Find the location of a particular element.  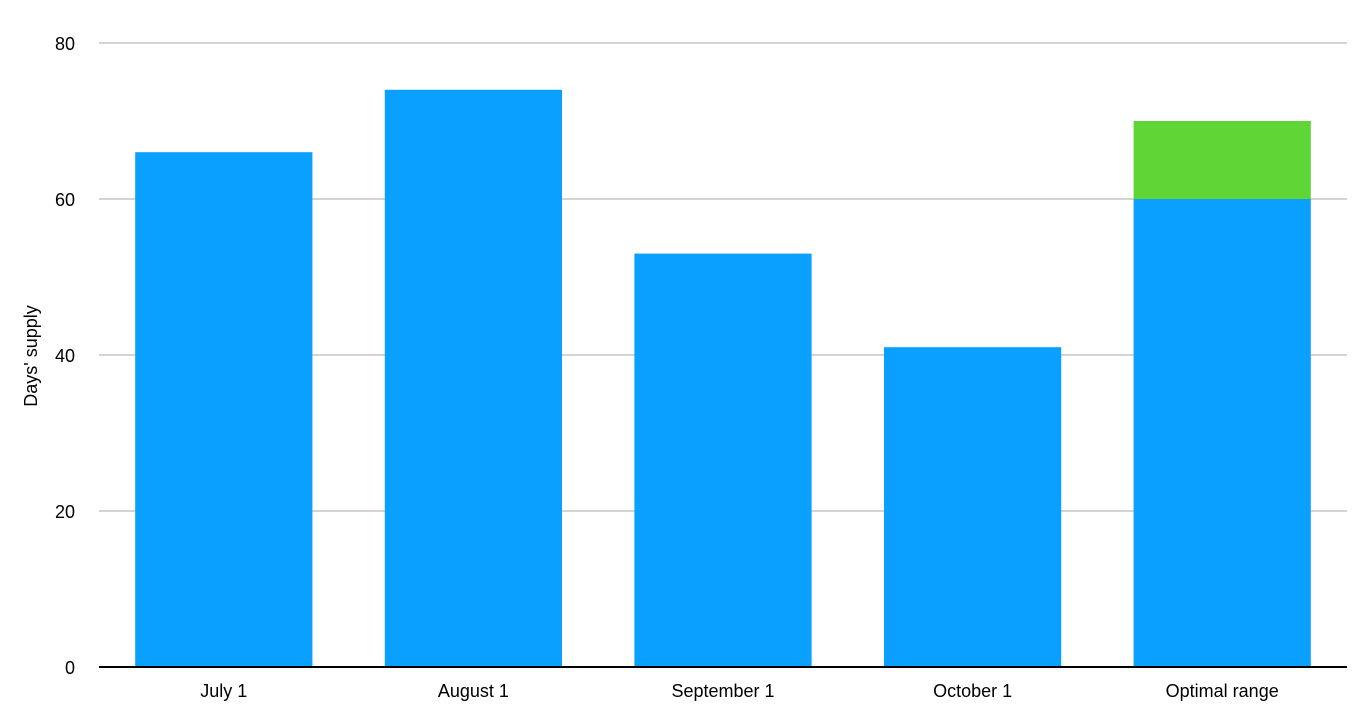

x-tick-label: July 1 is located at coordinates (223, 691).